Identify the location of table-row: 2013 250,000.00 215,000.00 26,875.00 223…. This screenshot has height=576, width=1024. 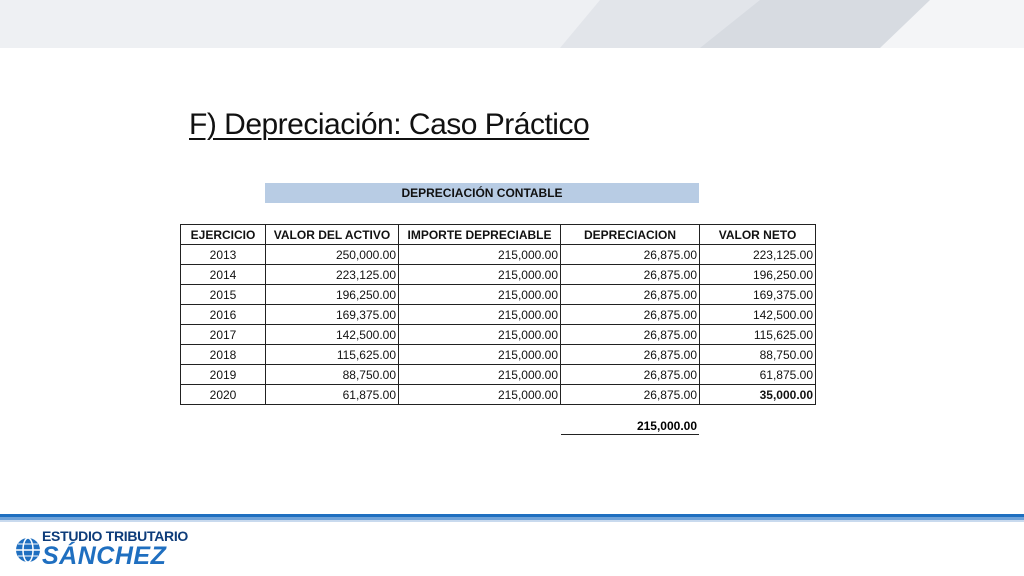
(498, 254).